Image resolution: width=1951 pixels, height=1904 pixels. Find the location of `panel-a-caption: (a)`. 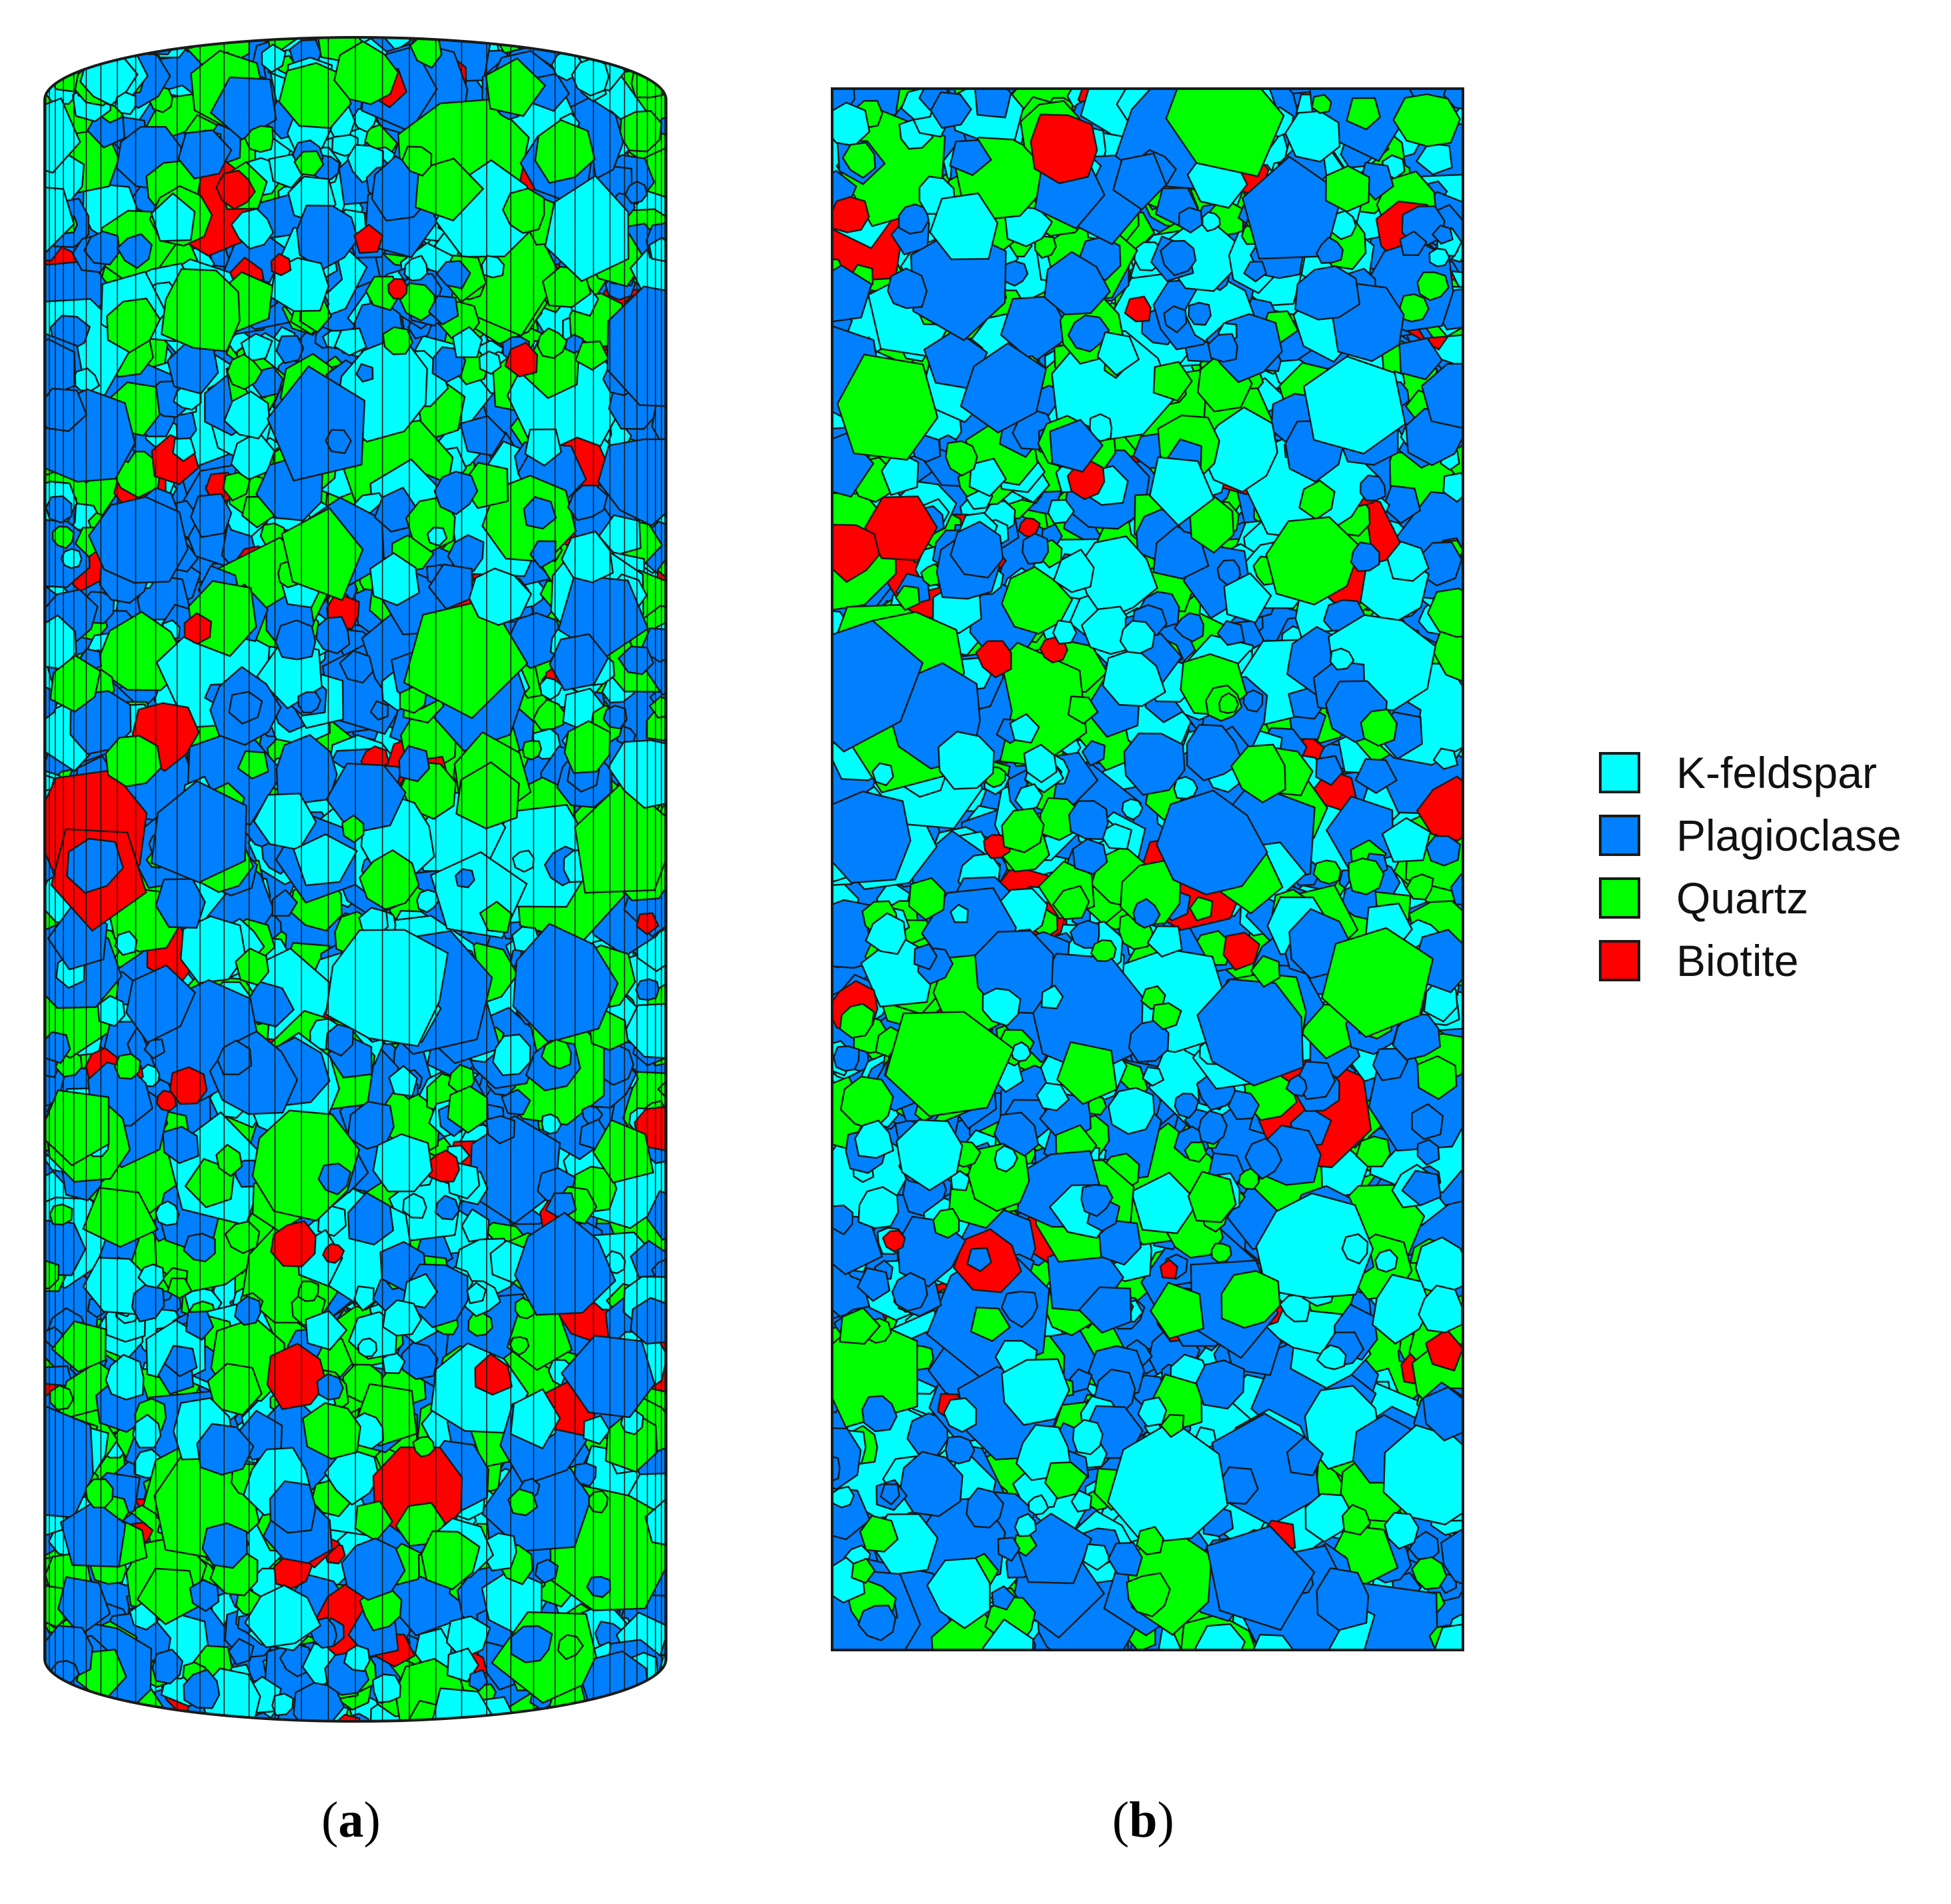

panel-a-caption: (a) is located at coordinates (351, 1820).